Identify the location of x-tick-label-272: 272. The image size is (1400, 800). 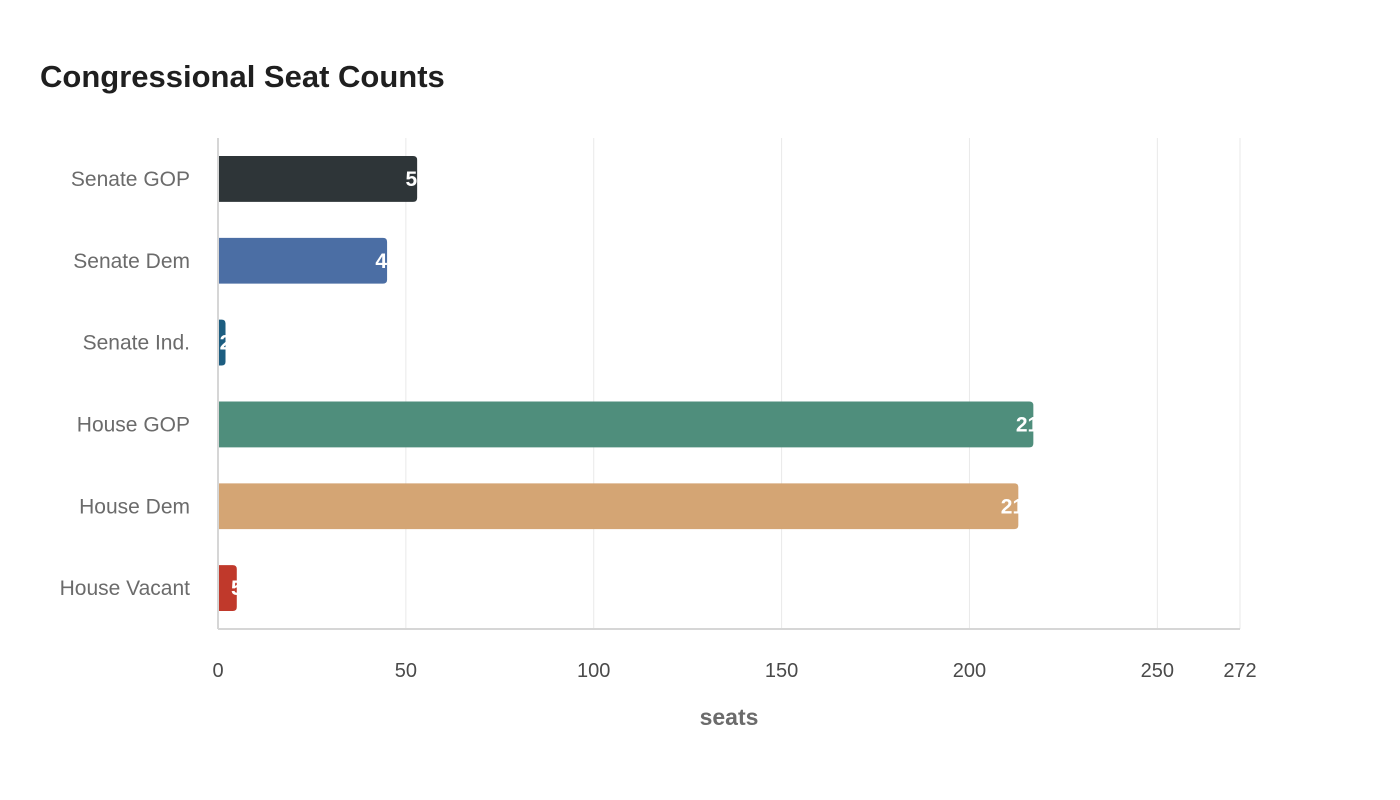
(1239, 671).